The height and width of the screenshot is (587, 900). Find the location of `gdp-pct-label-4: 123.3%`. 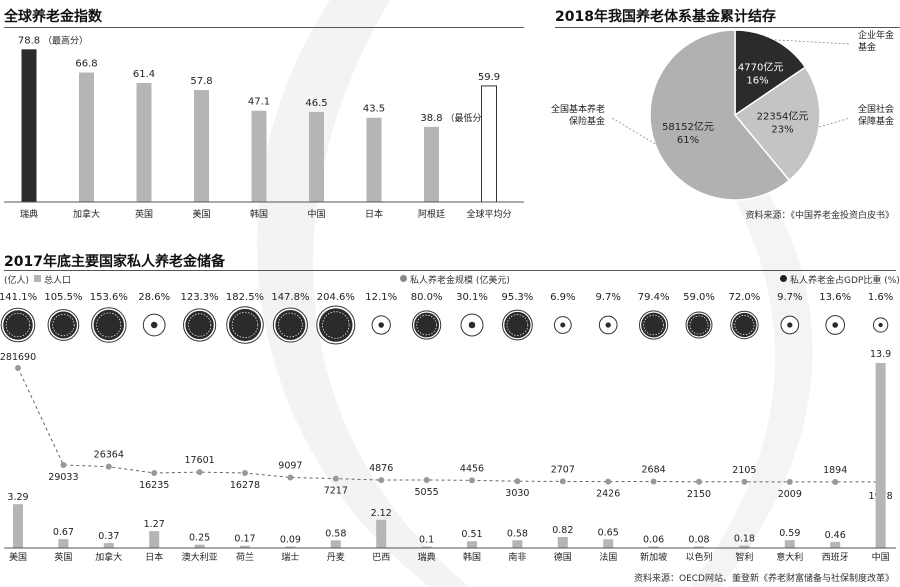

gdp-pct-label-4: 123.3% is located at coordinates (200, 297).